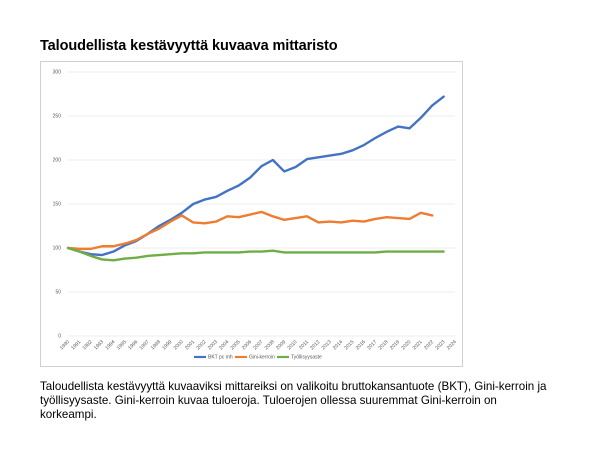  I want to click on x-tick-label: 2001, so click(190, 345).